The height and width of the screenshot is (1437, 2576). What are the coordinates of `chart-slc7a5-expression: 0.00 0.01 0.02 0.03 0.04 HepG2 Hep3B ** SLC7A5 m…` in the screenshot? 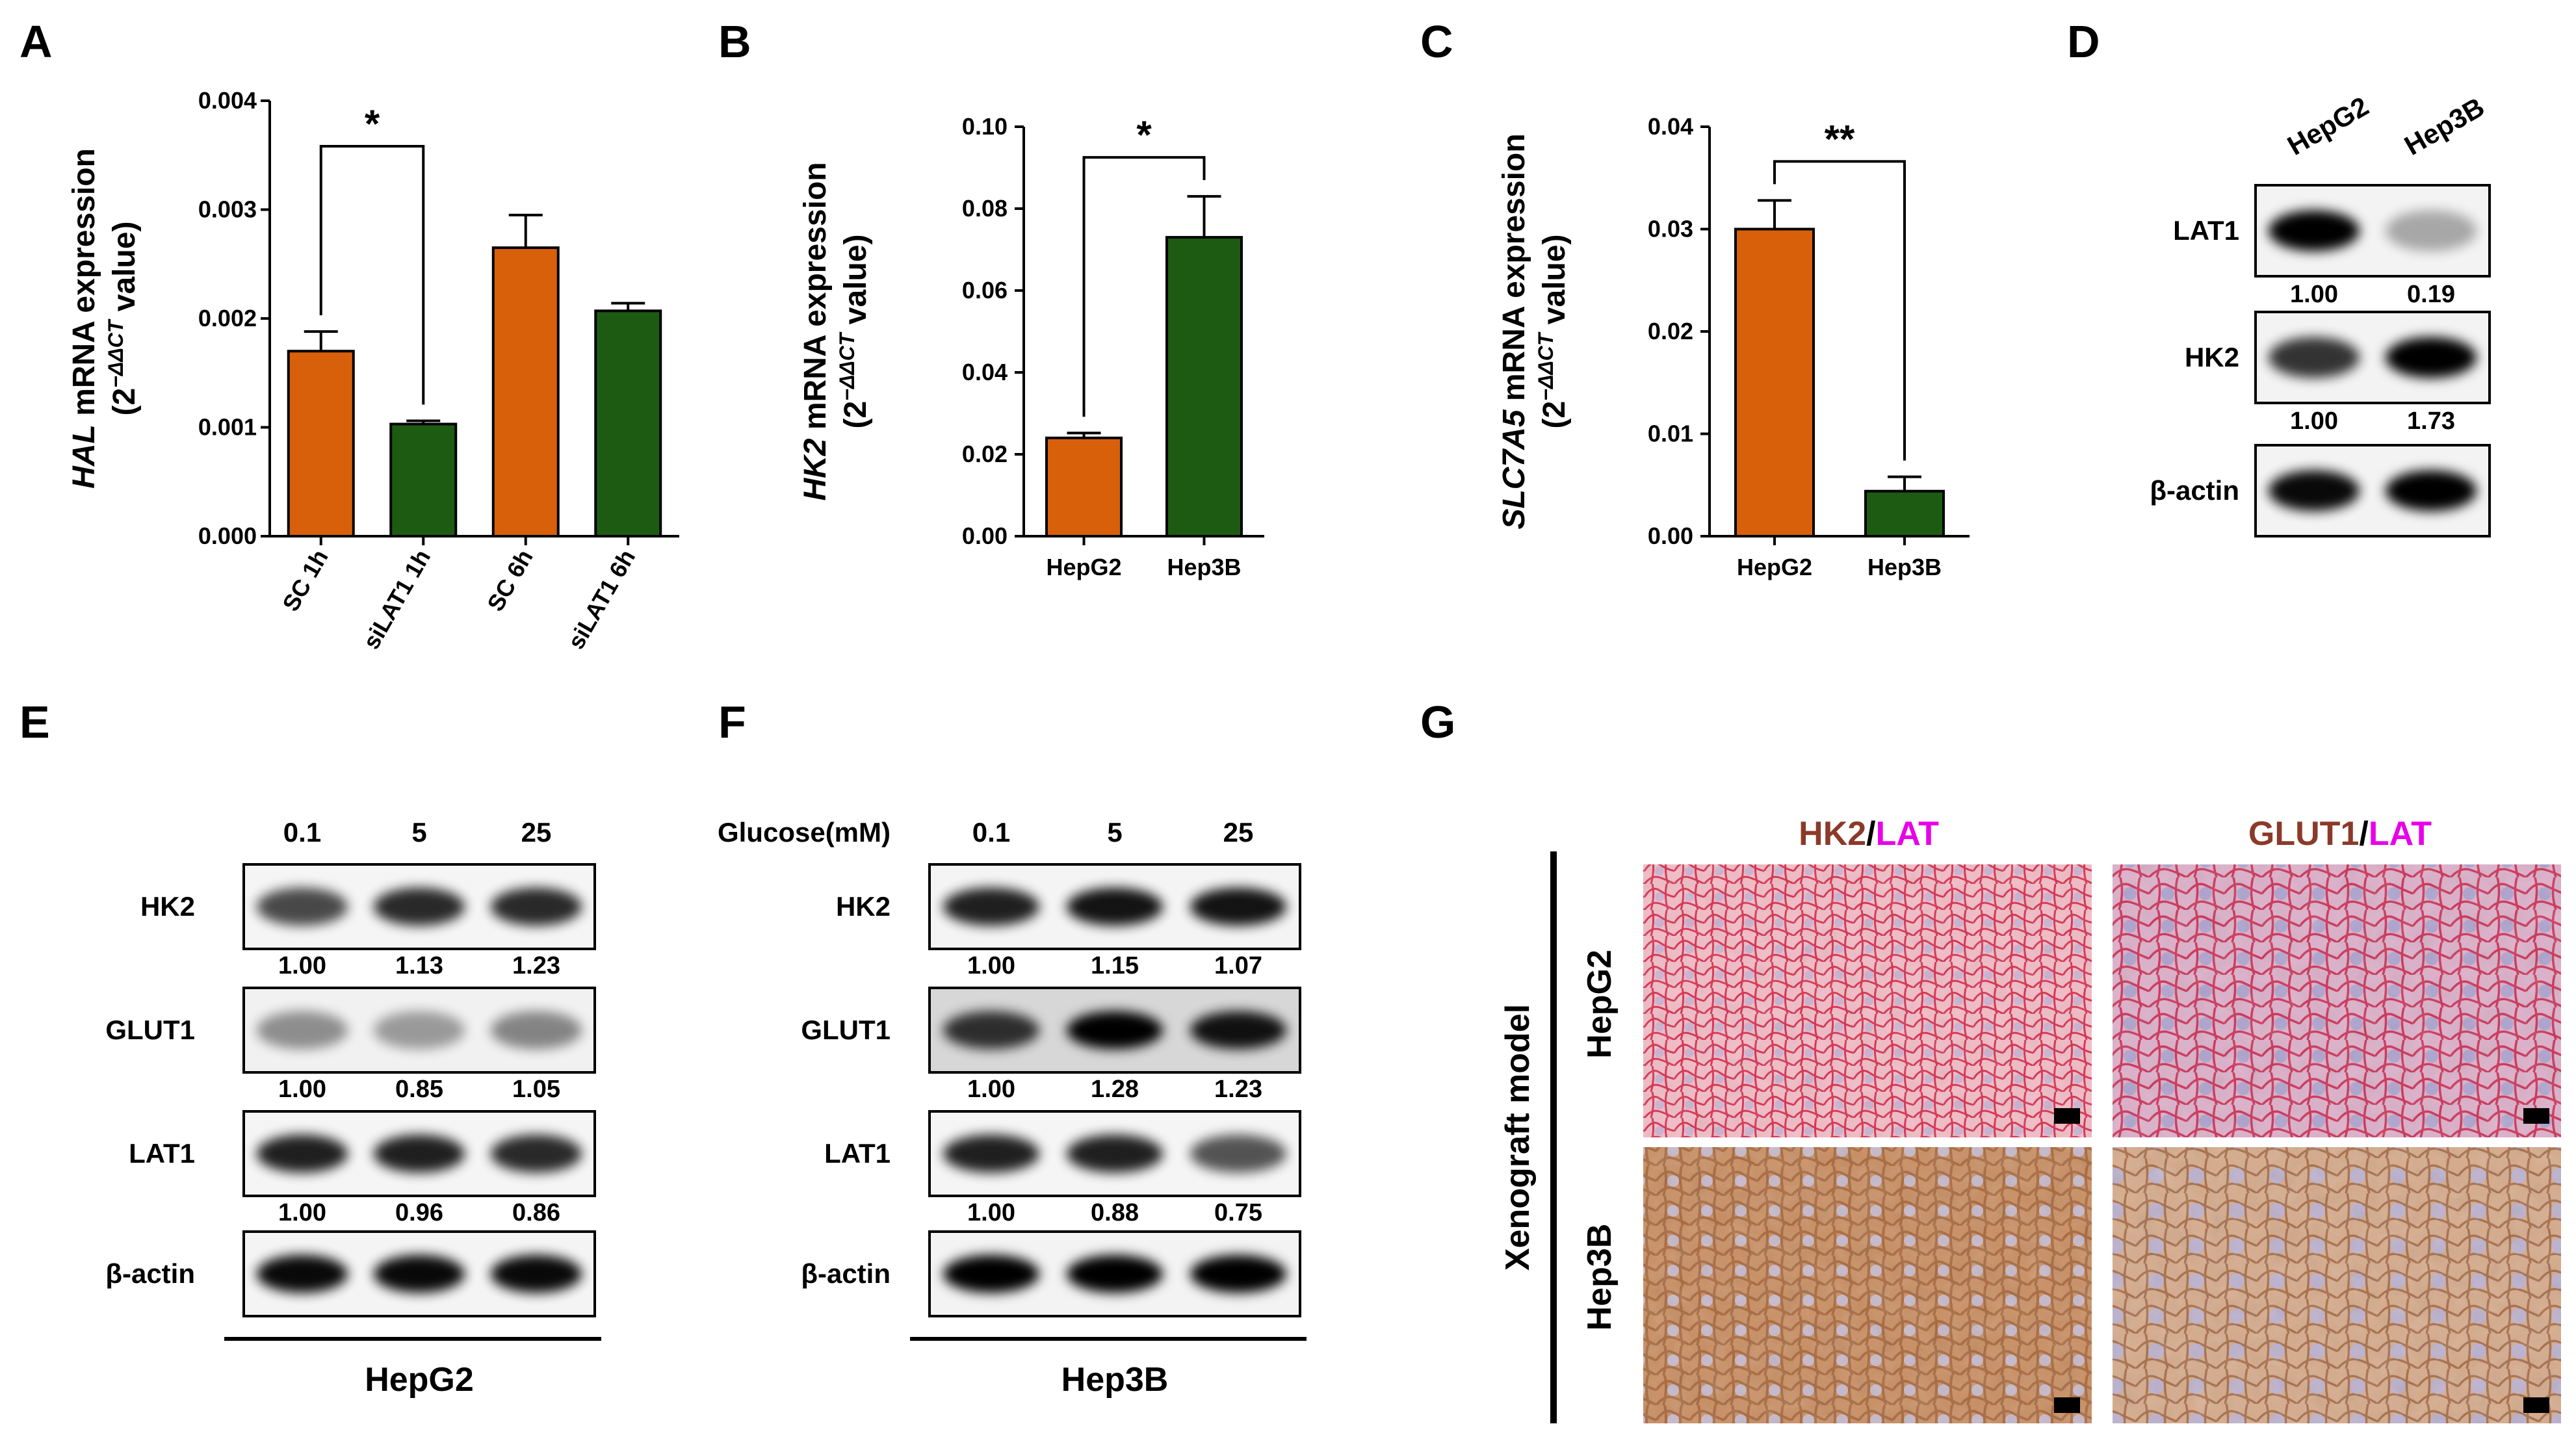 It's located at (1733, 346).